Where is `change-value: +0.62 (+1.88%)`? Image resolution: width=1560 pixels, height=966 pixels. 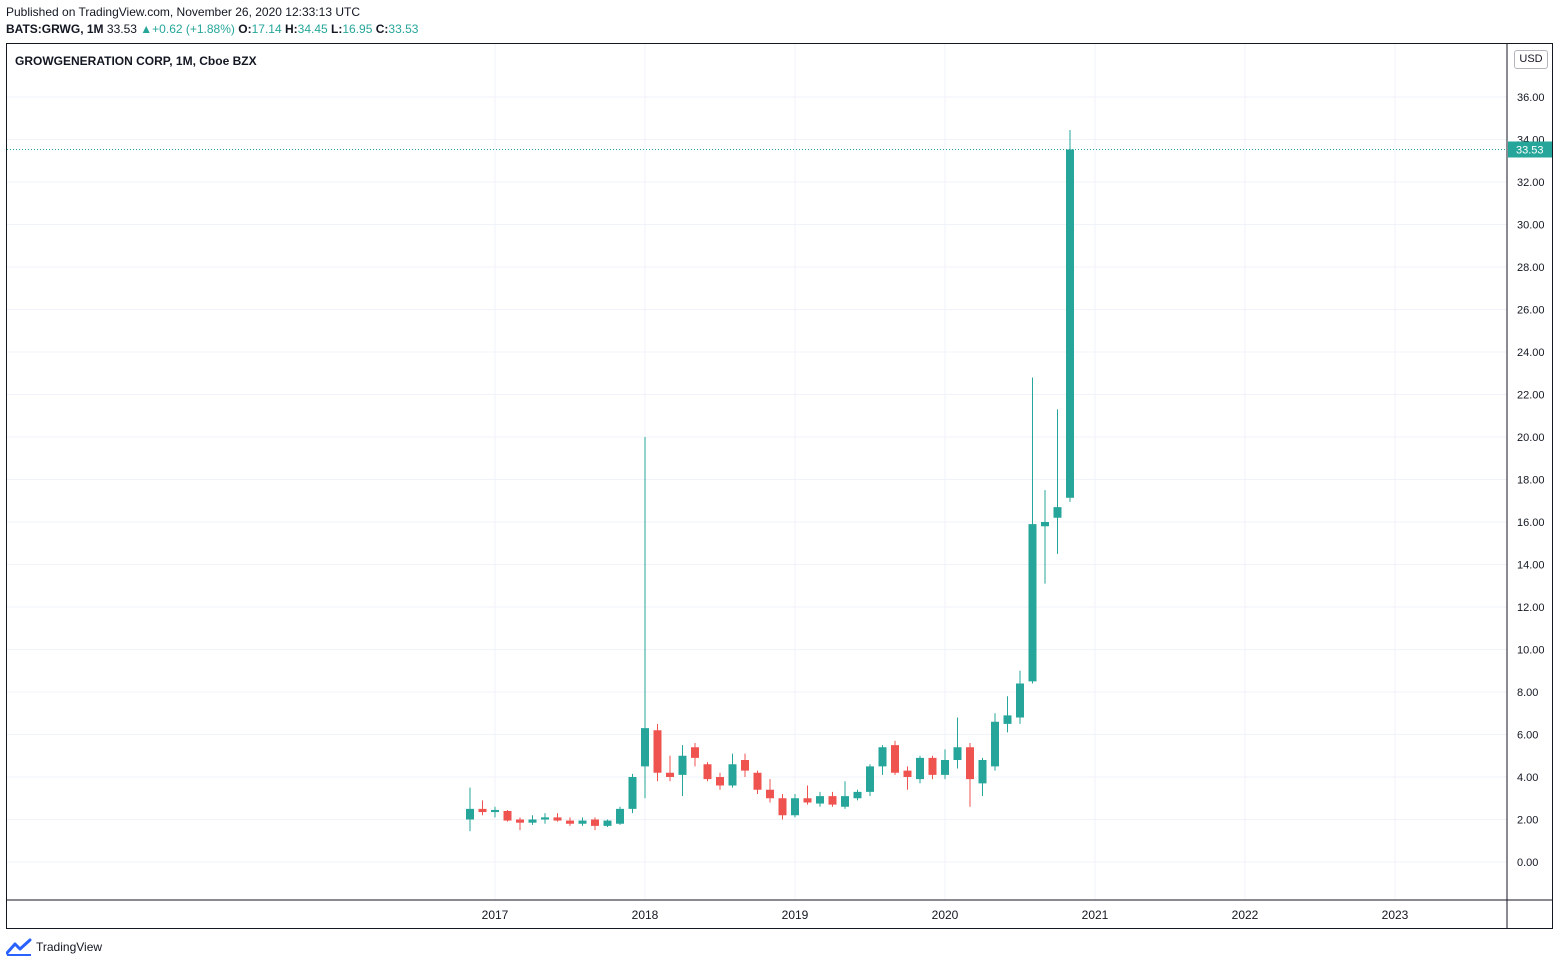 change-value: +0.62 (+1.88%) is located at coordinates (193, 29).